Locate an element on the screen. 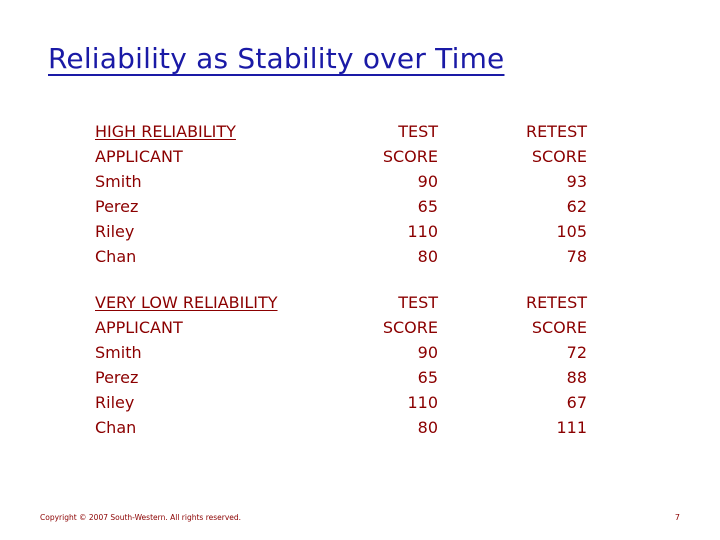 The image size is (720, 540). section-label-high: HIGH RELIABILITY is located at coordinates (165, 131).